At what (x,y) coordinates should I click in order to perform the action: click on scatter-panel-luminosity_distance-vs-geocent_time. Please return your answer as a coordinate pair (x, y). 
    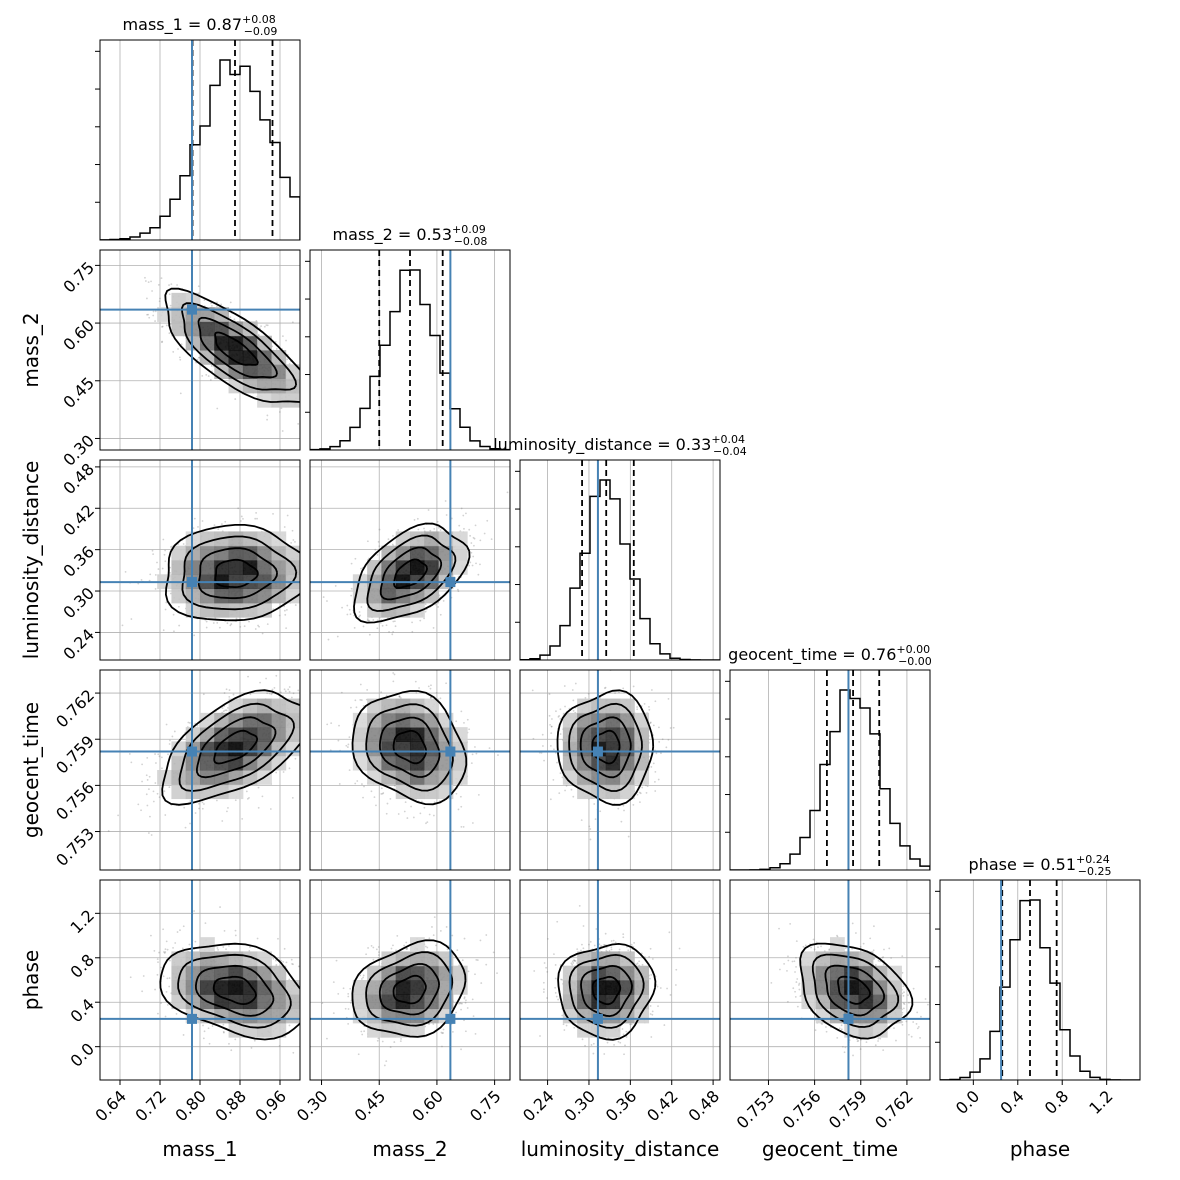
    Looking at the image, I should click on (620, 770).